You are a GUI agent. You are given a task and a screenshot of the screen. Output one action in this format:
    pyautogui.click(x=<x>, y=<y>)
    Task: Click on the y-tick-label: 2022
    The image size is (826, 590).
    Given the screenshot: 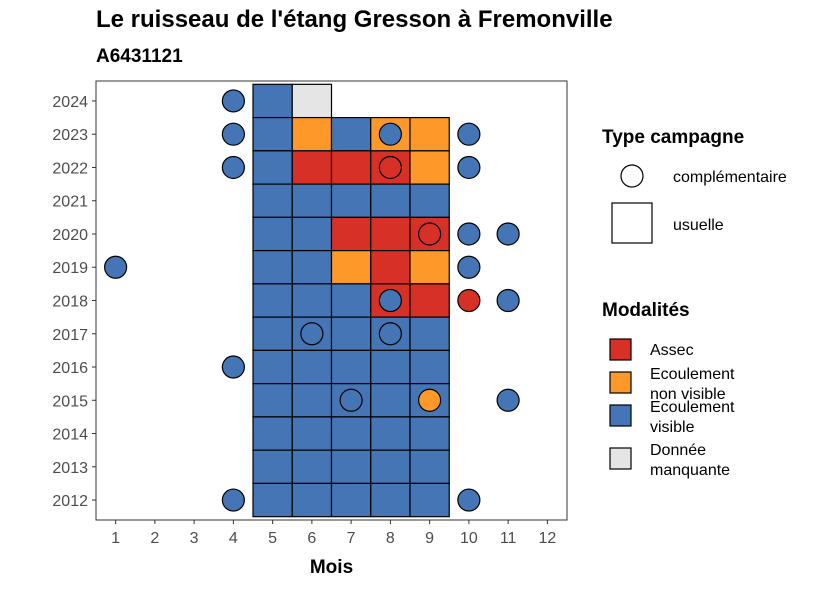 What is the action you would take?
    pyautogui.click(x=70, y=168)
    